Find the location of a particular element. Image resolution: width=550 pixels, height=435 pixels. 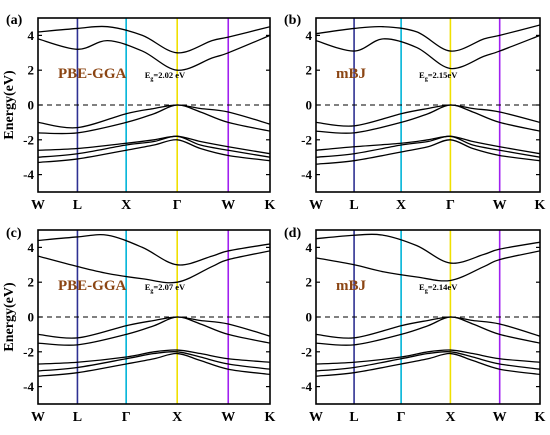

band-gap-annotation: Eg=2.14eV is located at coordinates (438, 288).